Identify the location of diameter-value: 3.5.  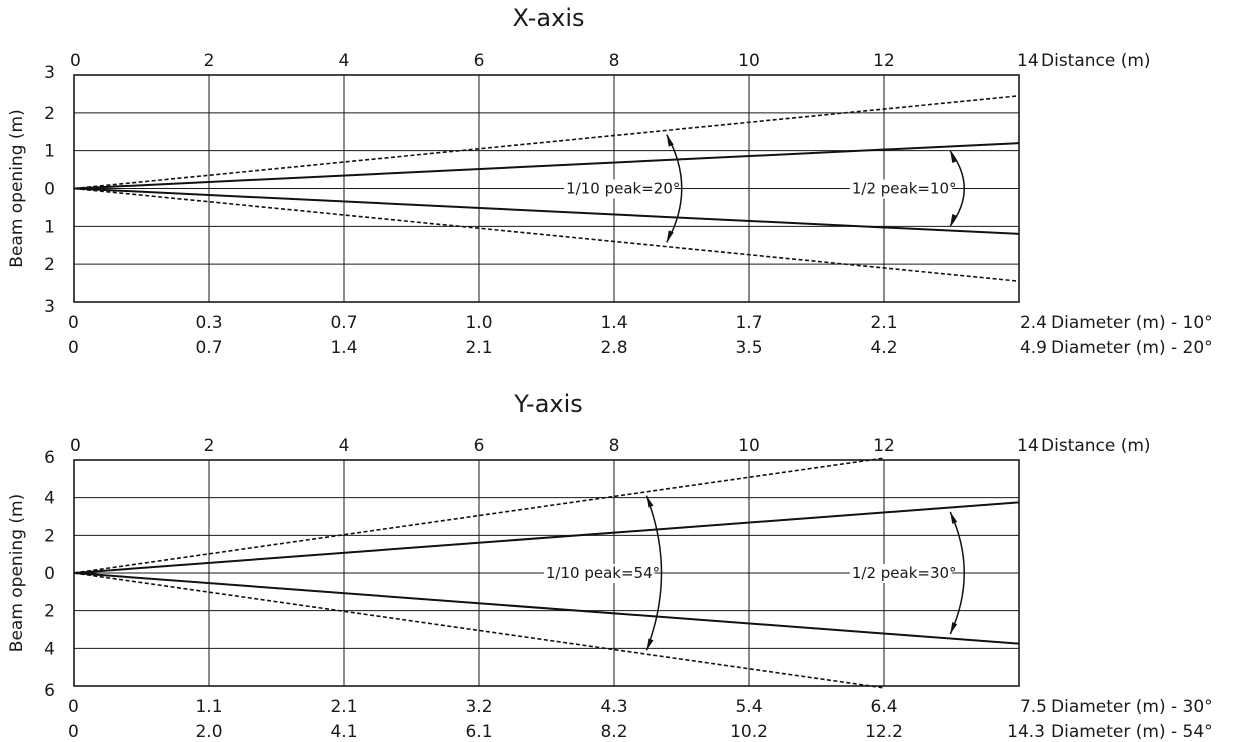
(748, 348).